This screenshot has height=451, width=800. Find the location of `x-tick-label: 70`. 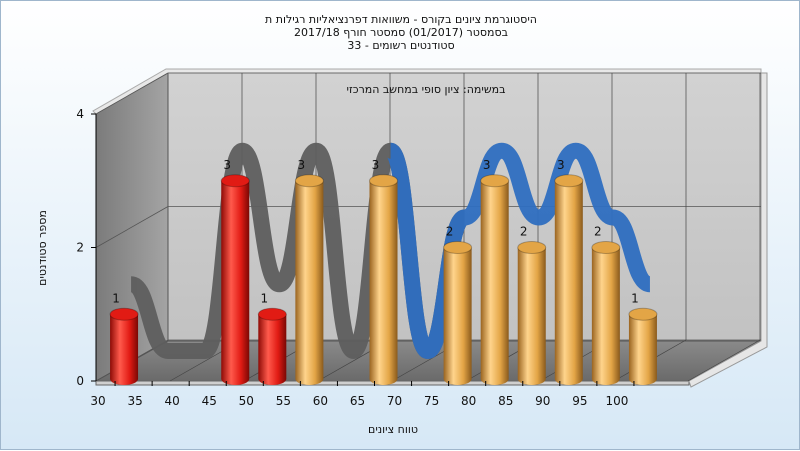

x-tick-label: 70 is located at coordinates (394, 401).